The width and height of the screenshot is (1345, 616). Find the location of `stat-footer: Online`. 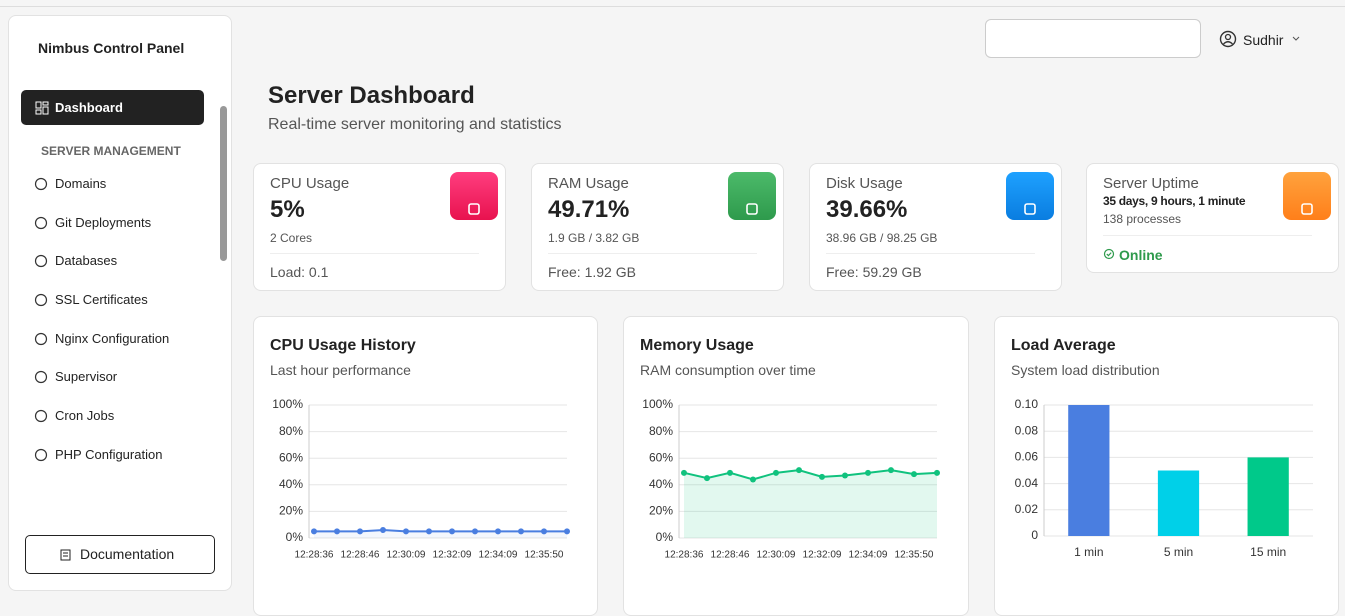

stat-footer: Online is located at coordinates (1141, 255).